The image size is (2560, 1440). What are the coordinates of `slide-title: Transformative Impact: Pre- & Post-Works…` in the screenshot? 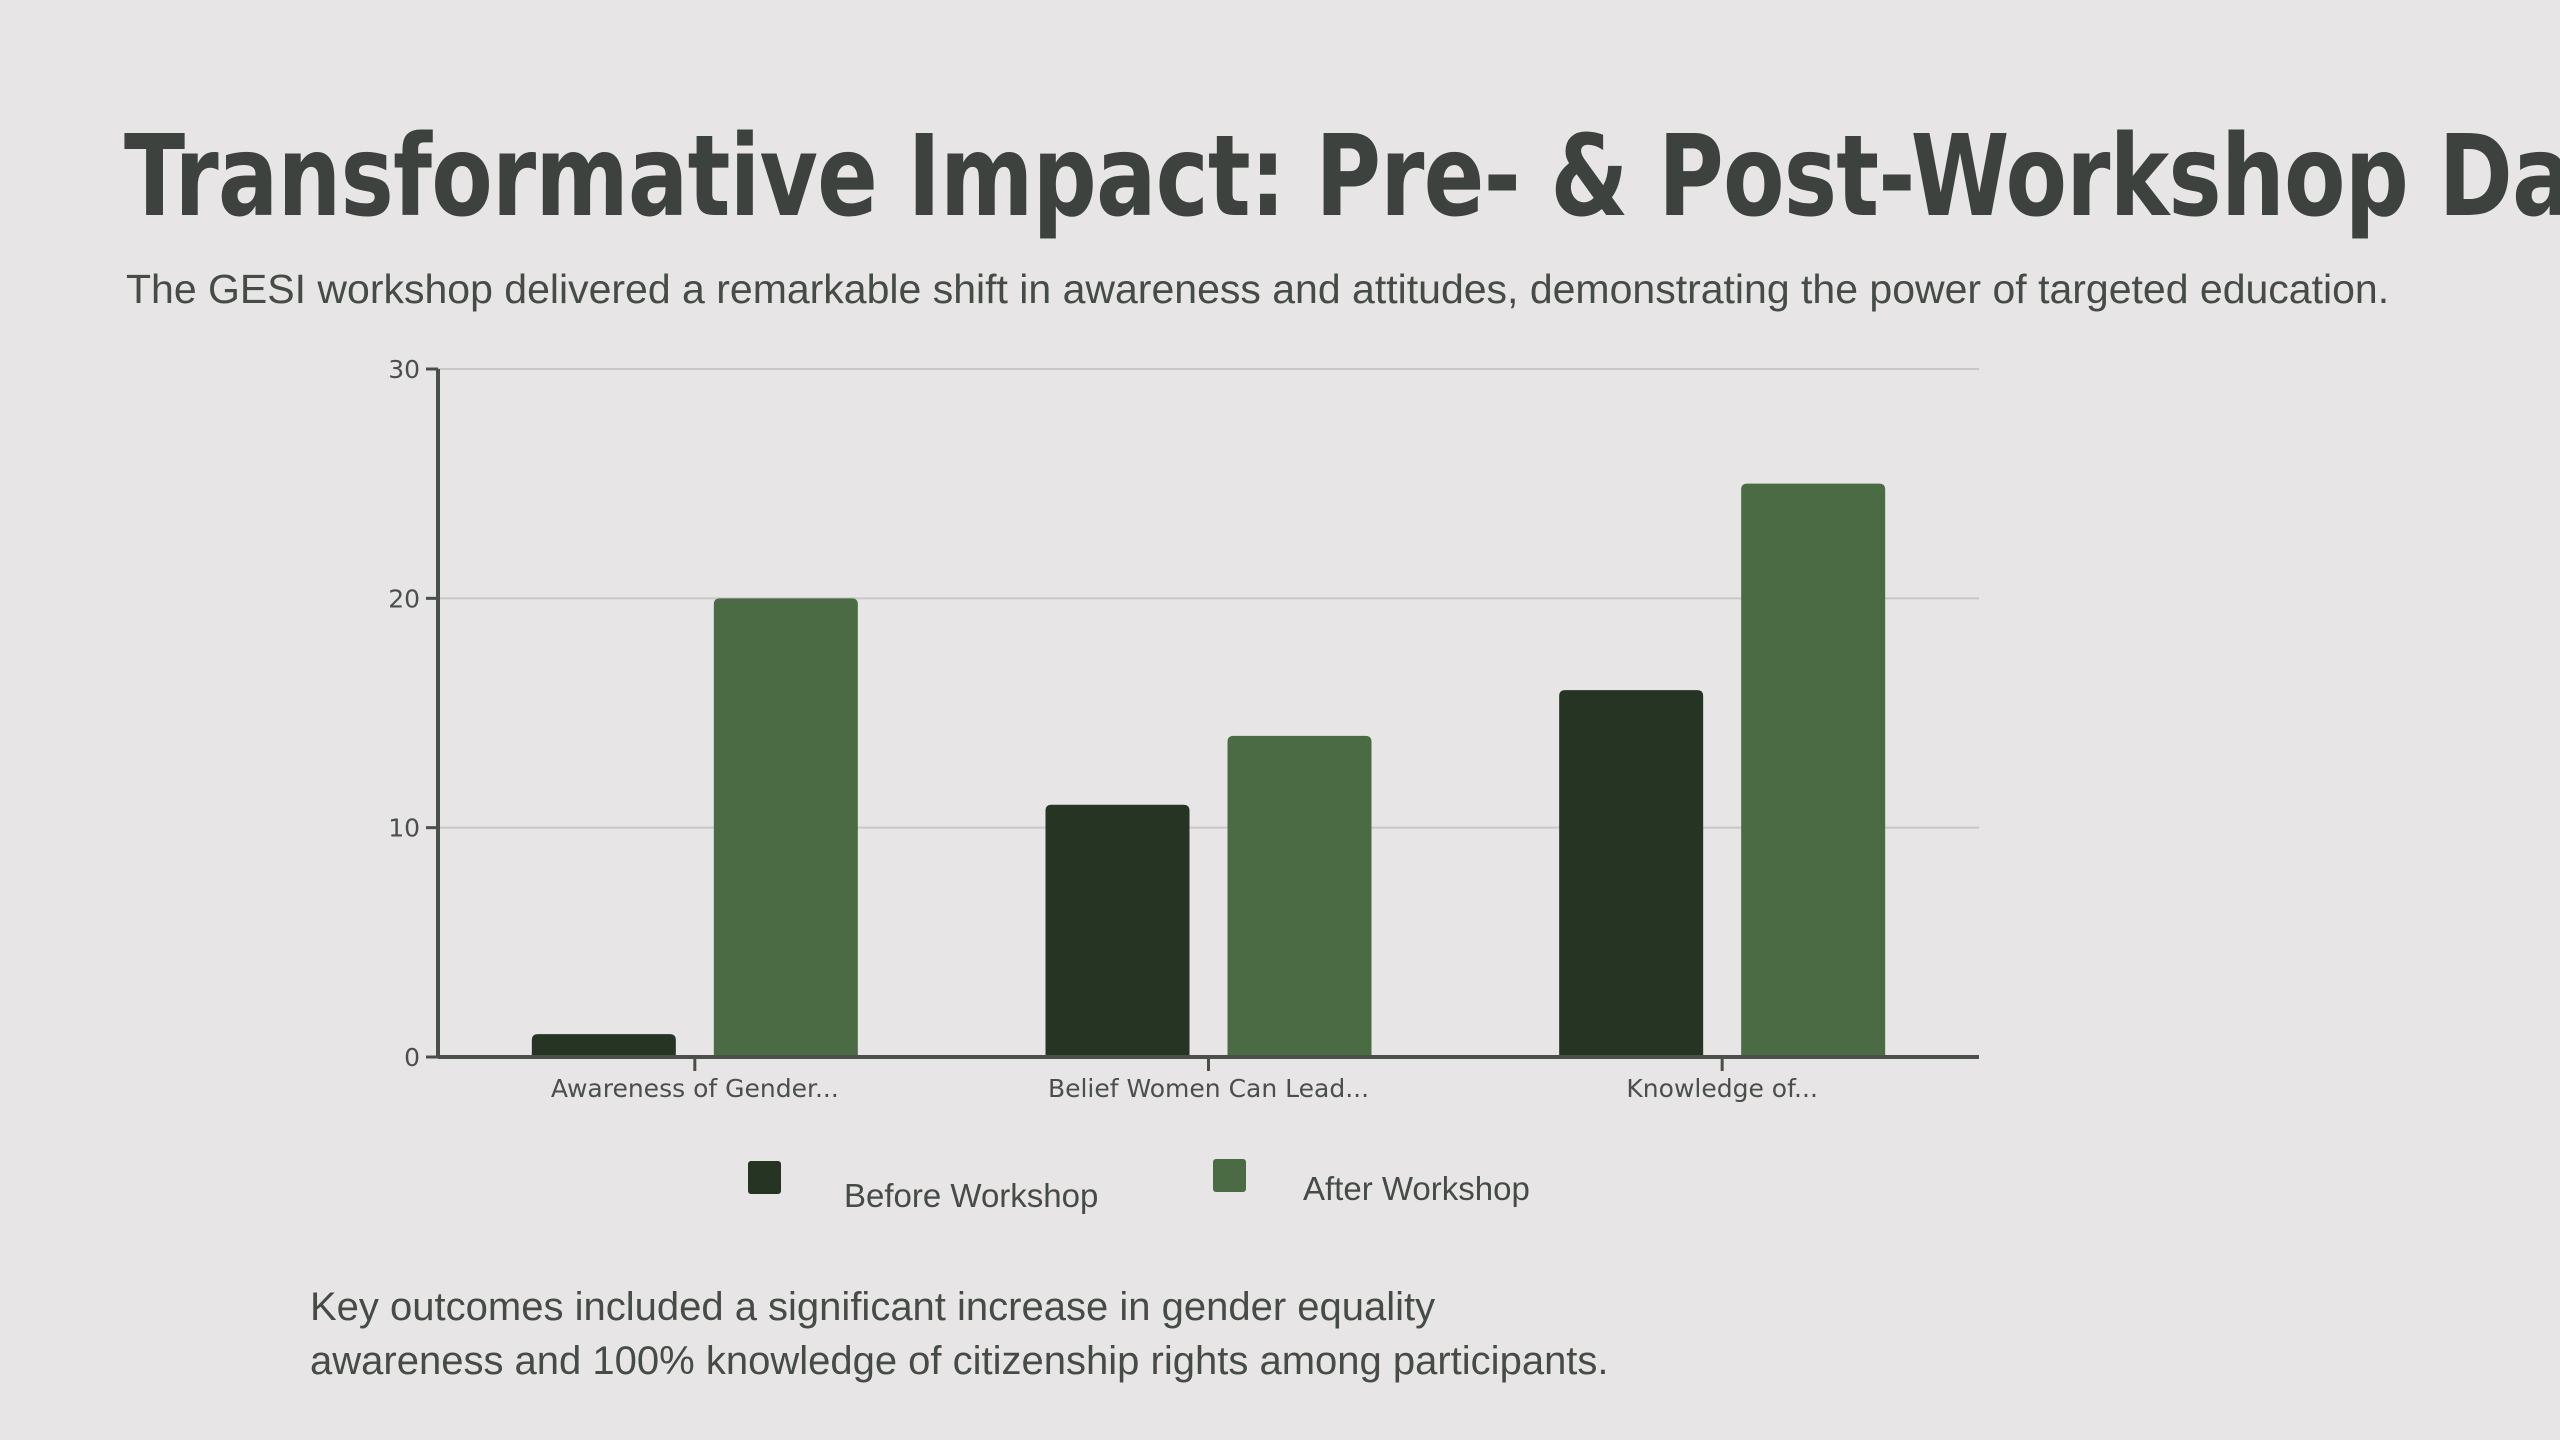 It's located at (1342, 177).